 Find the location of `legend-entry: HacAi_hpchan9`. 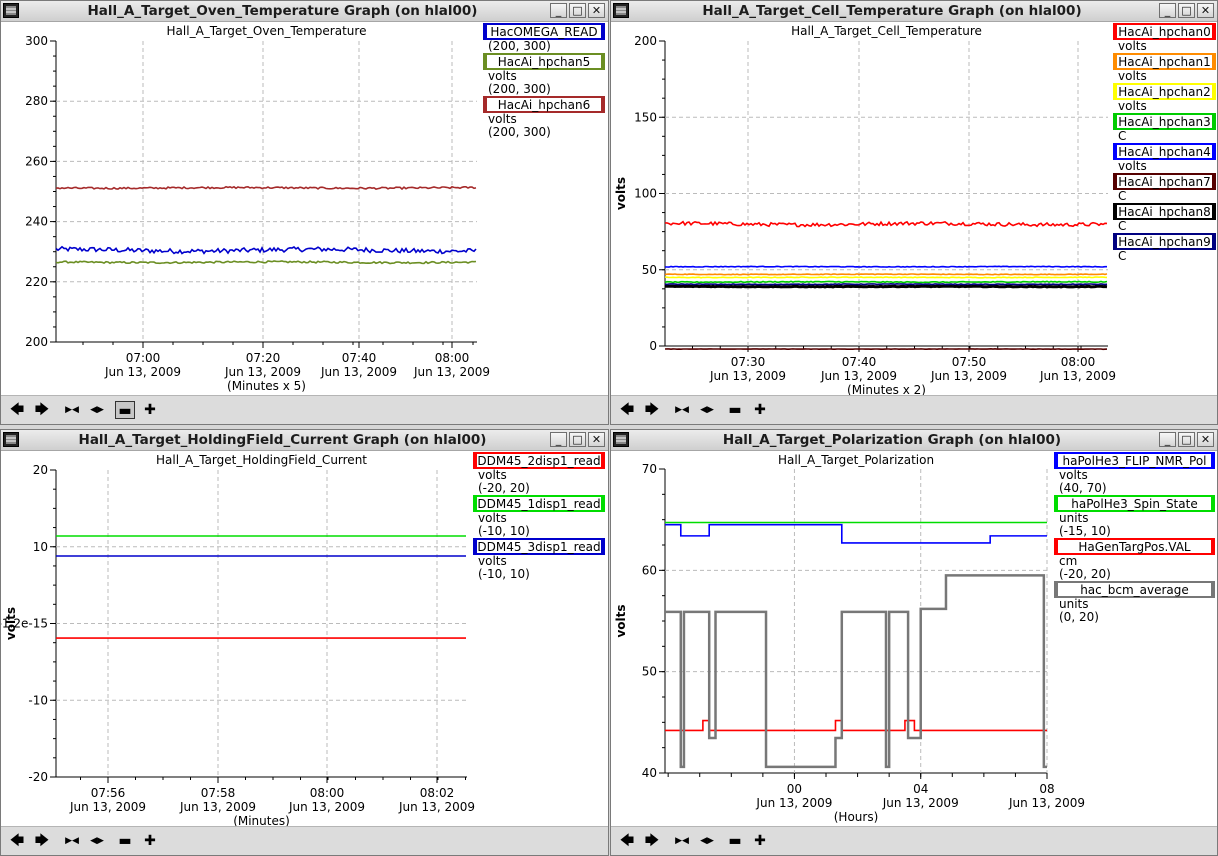

legend-entry: HacAi_hpchan9 is located at coordinates (1164, 241).